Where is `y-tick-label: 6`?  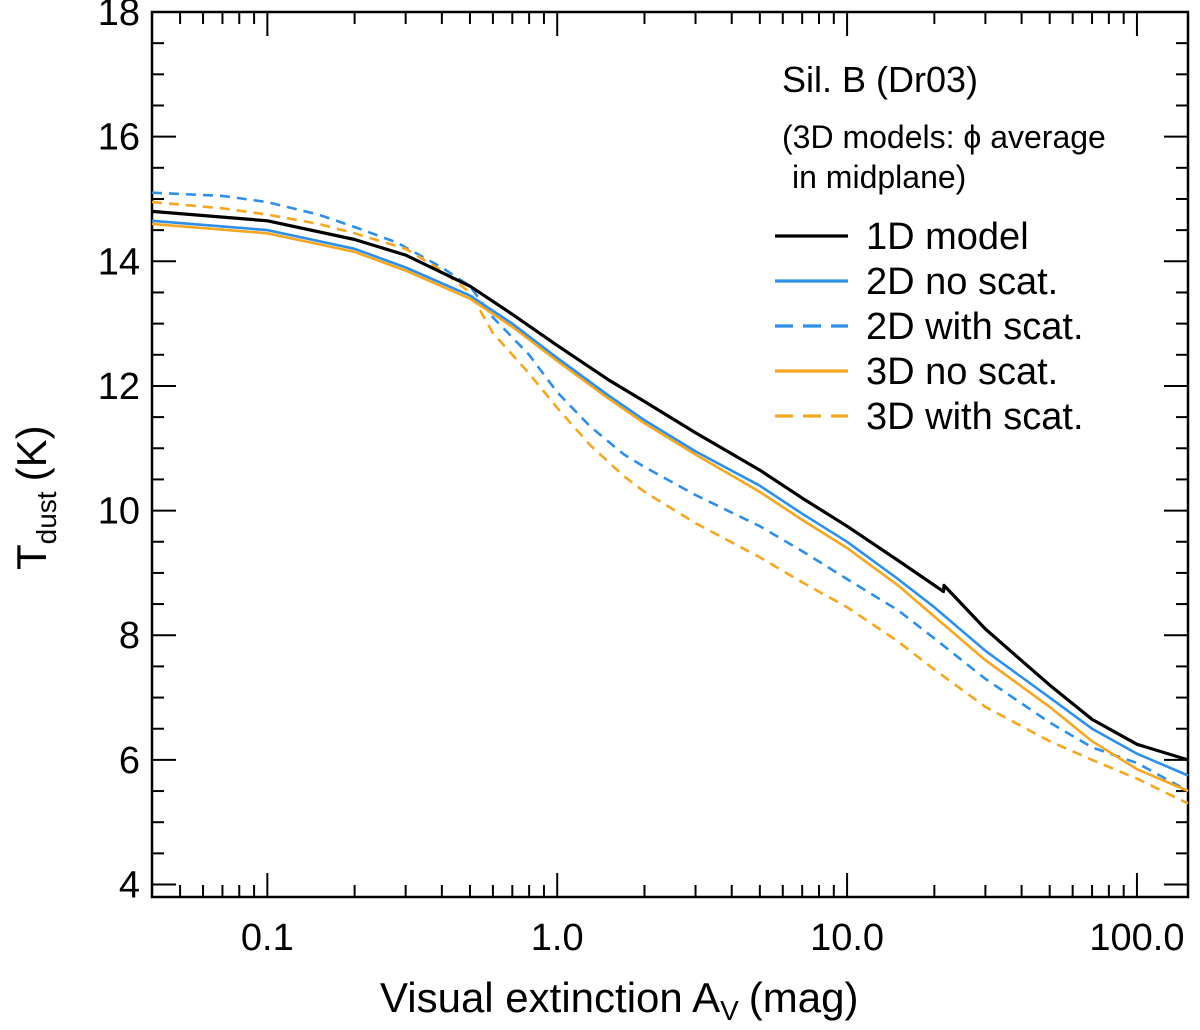
y-tick-label: 6 is located at coordinates (129, 761).